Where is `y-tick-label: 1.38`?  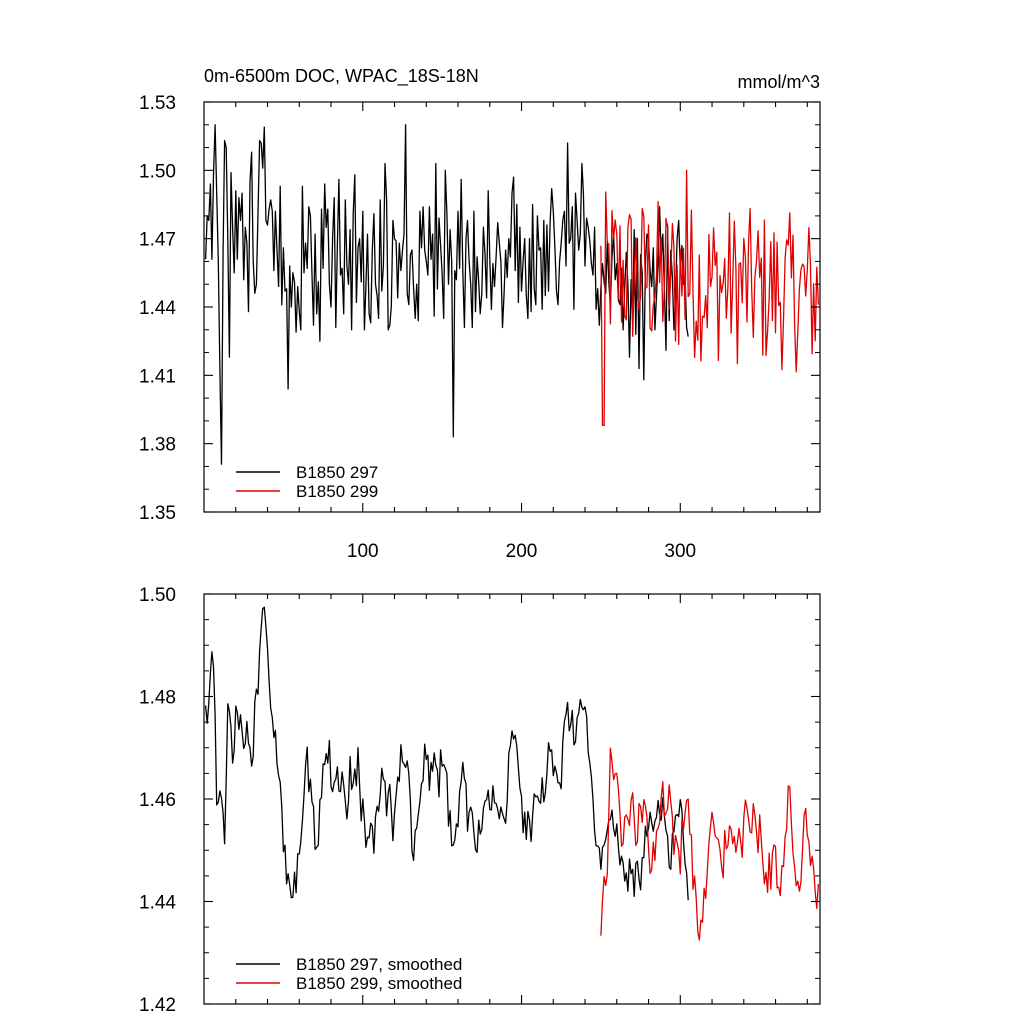
y-tick-label: 1.38 is located at coordinates (157, 445).